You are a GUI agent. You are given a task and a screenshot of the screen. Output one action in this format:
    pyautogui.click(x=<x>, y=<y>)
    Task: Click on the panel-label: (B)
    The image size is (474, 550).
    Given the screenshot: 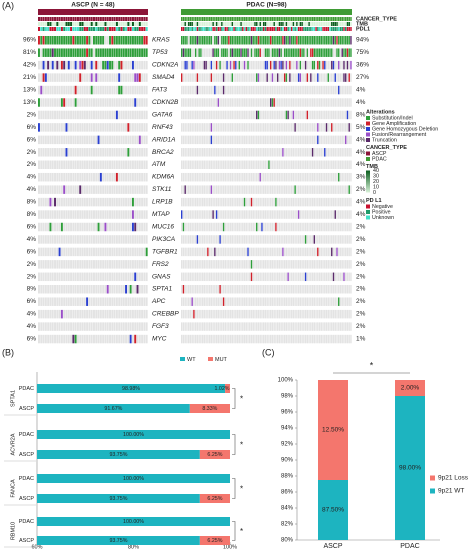 What is the action you would take?
    pyautogui.click(x=8, y=352)
    